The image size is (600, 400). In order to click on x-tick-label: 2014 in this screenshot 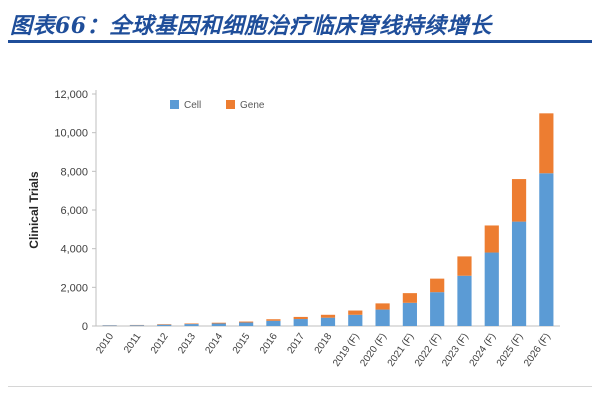, I will do `click(215, 343)`.